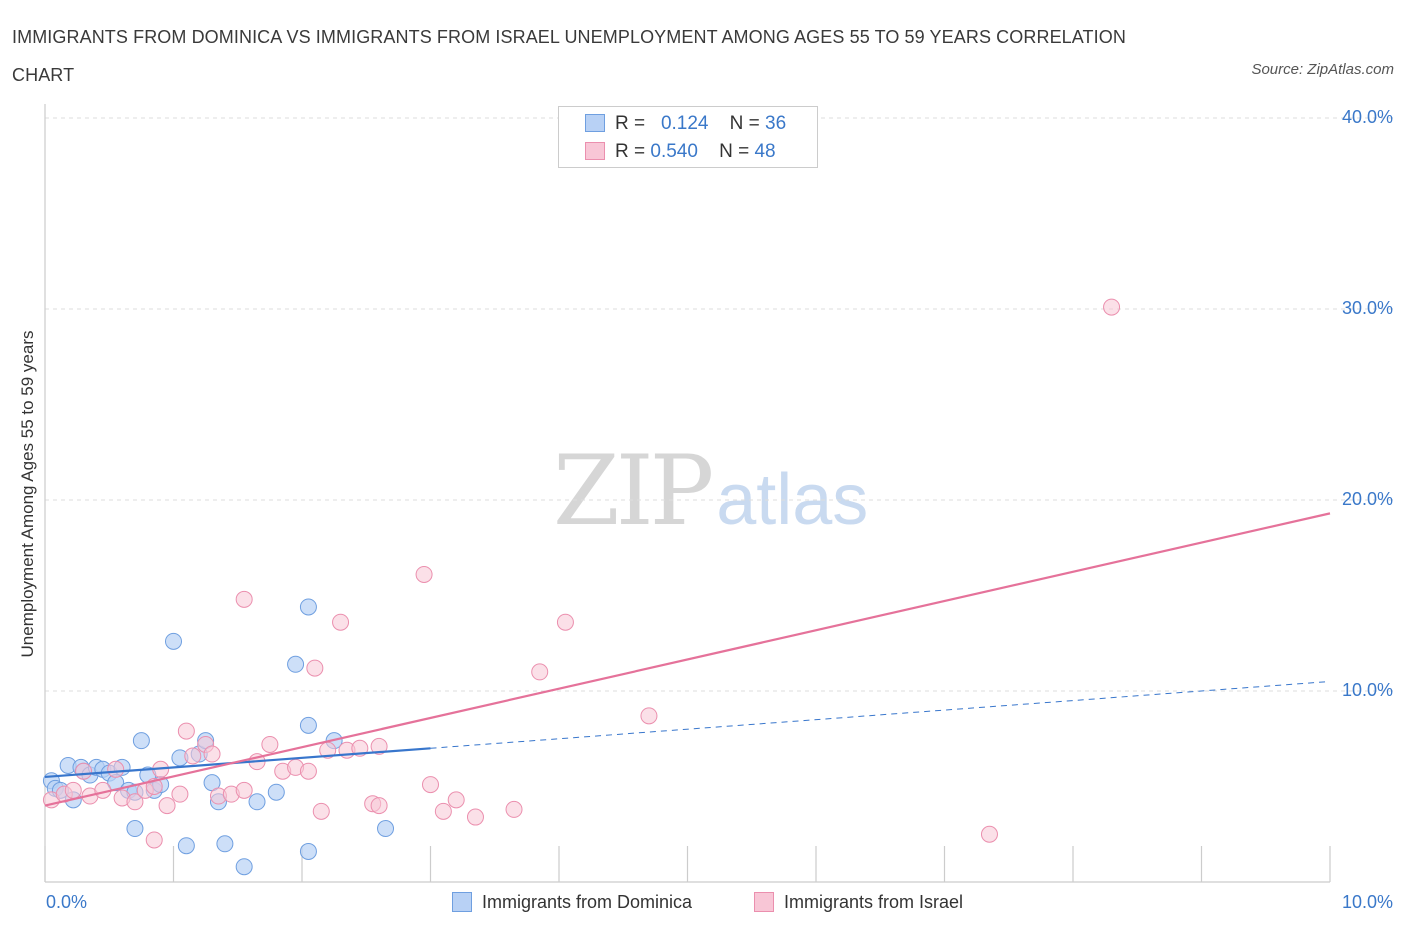  Describe the element at coordinates (1322, 69) in the screenshot. I see `source-label: Source: ZipAtlas.com` at that location.